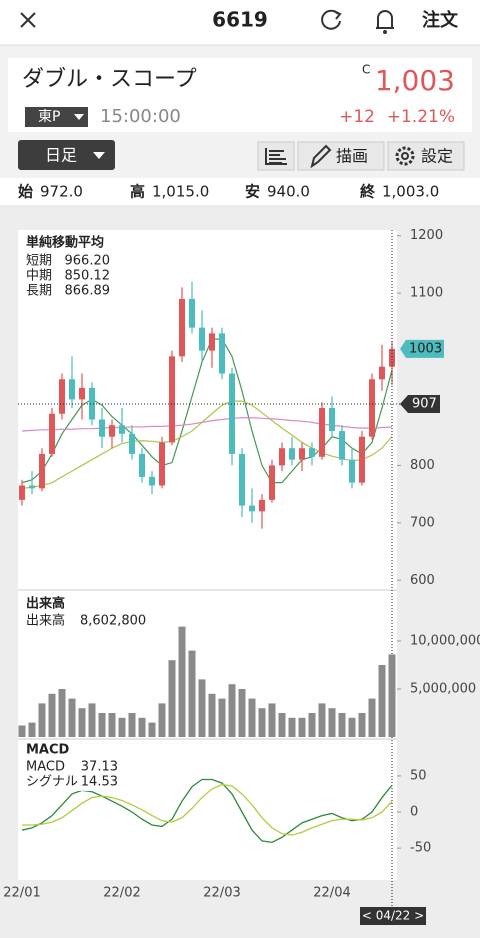 This screenshot has height=938, width=480. Describe the element at coordinates (424, 403) in the screenshot. I see `crosshair-price: 907` at that location.